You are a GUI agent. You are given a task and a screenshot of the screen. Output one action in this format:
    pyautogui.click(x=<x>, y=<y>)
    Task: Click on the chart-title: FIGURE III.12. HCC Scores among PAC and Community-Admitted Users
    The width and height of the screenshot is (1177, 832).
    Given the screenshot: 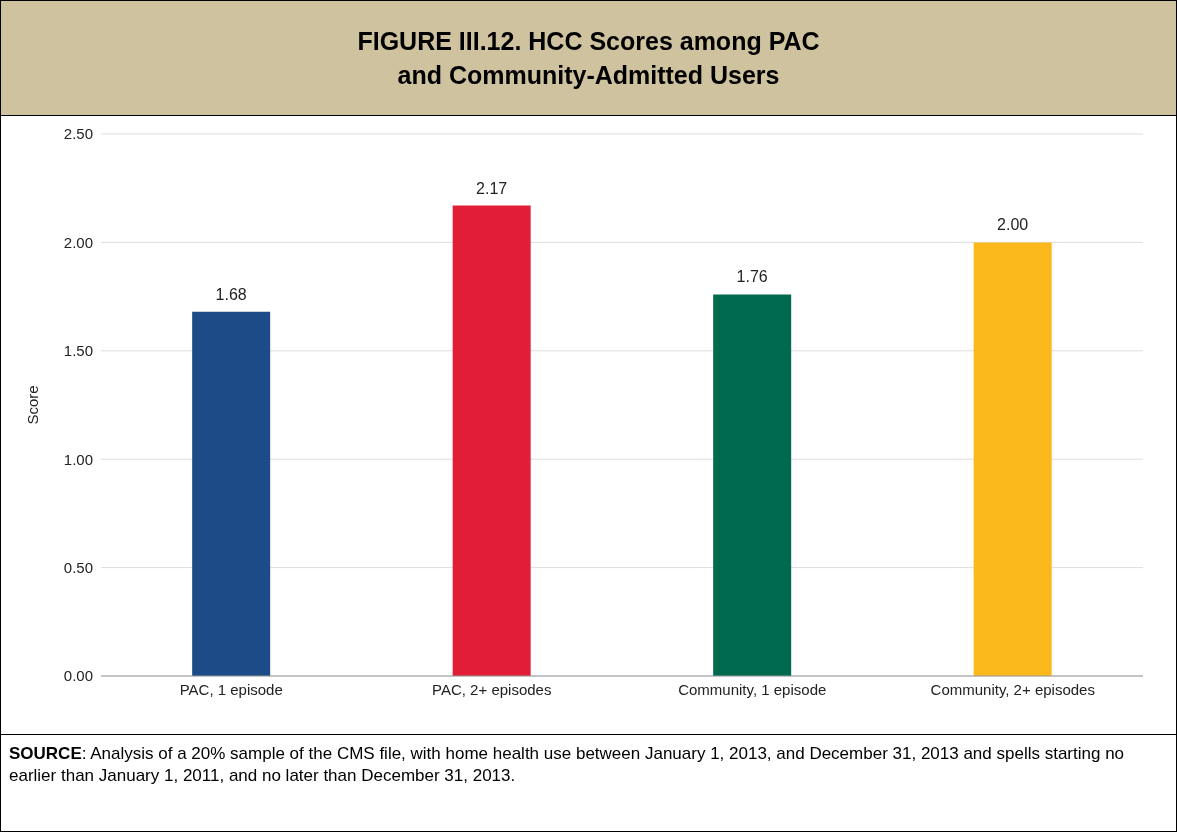 What is the action you would take?
    pyautogui.click(x=588, y=58)
    